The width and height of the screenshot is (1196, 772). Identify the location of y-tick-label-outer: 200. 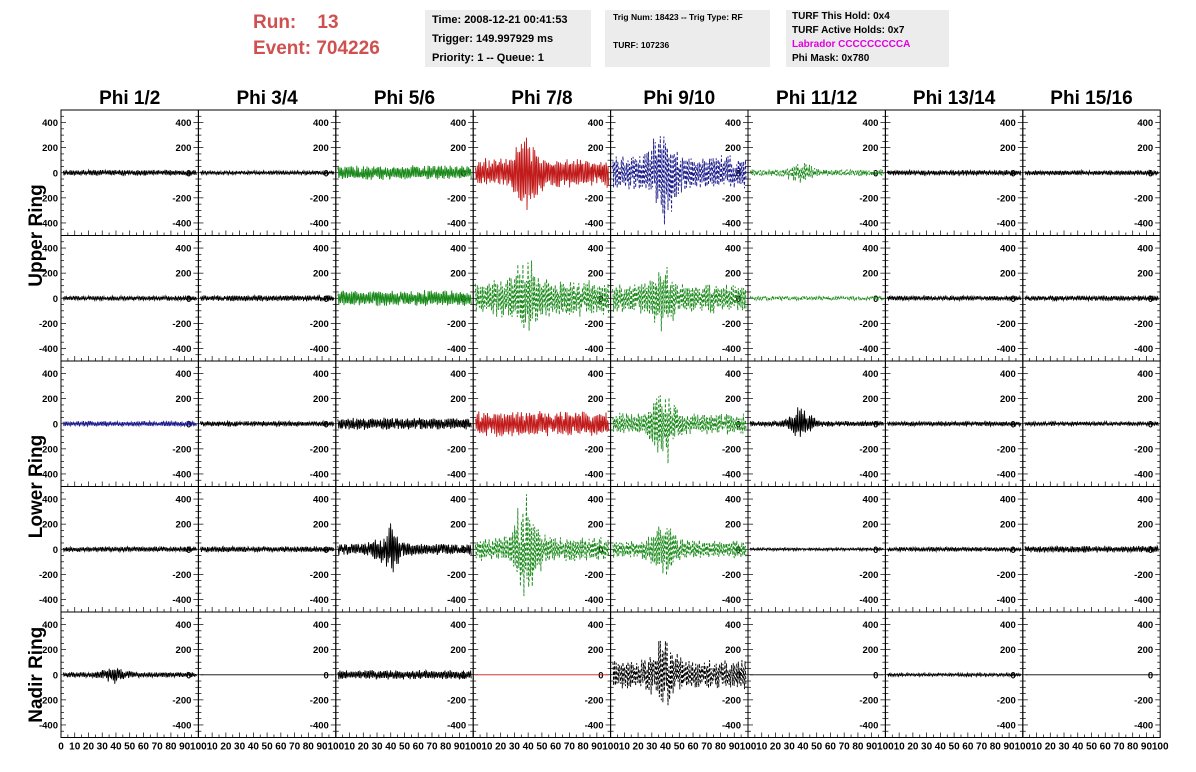
(50, 148).